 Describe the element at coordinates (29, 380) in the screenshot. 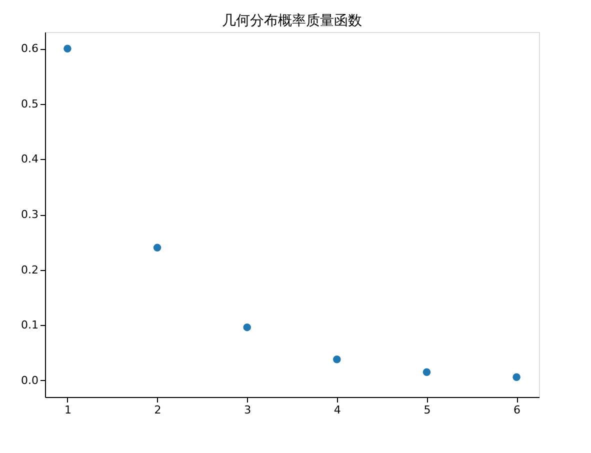

I see `y-tick-label: 0.0` at that location.